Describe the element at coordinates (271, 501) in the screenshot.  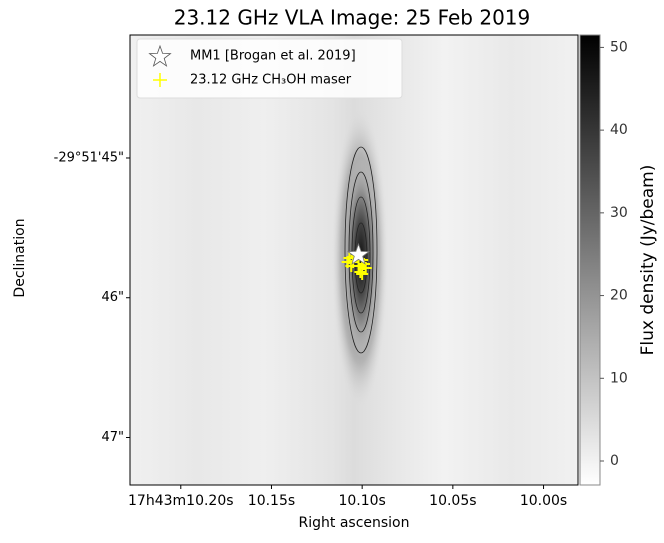
I see `x-tick-label: 10.15s` at that location.